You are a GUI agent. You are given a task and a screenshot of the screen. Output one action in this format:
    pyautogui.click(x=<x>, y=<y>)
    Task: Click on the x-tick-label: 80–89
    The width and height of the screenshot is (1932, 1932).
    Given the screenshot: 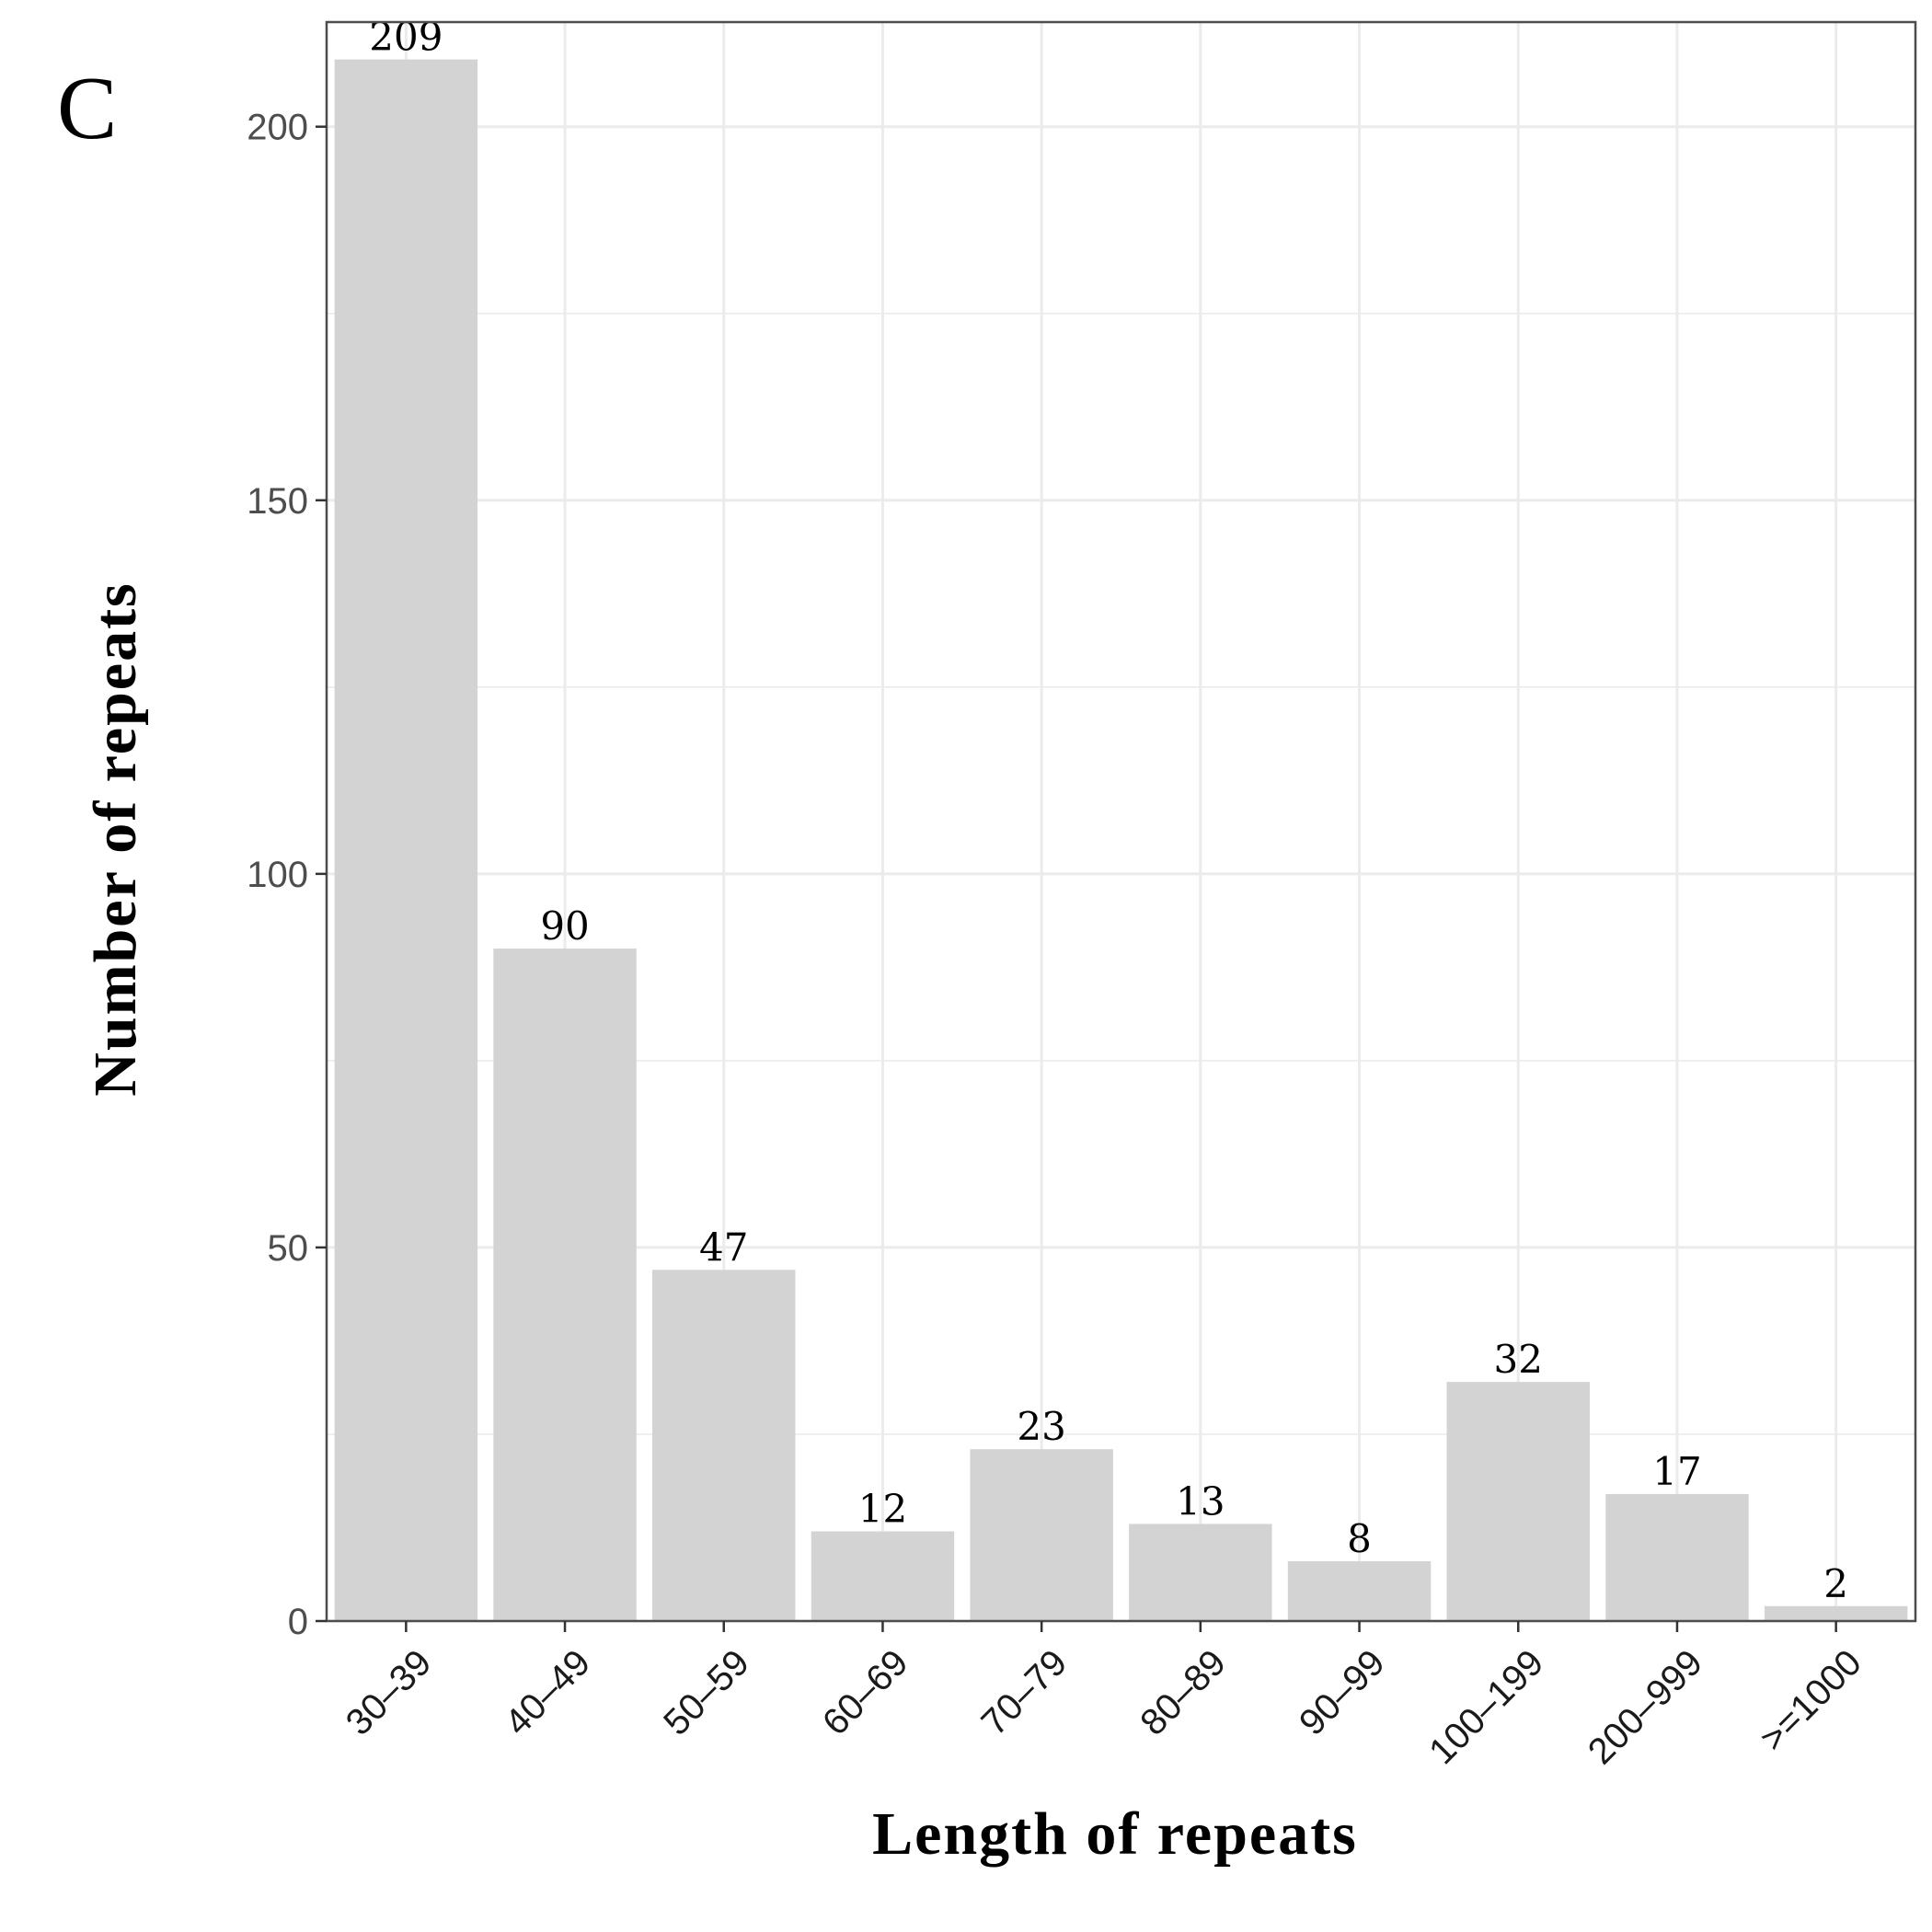 What is the action you would take?
    pyautogui.click(x=1183, y=1692)
    